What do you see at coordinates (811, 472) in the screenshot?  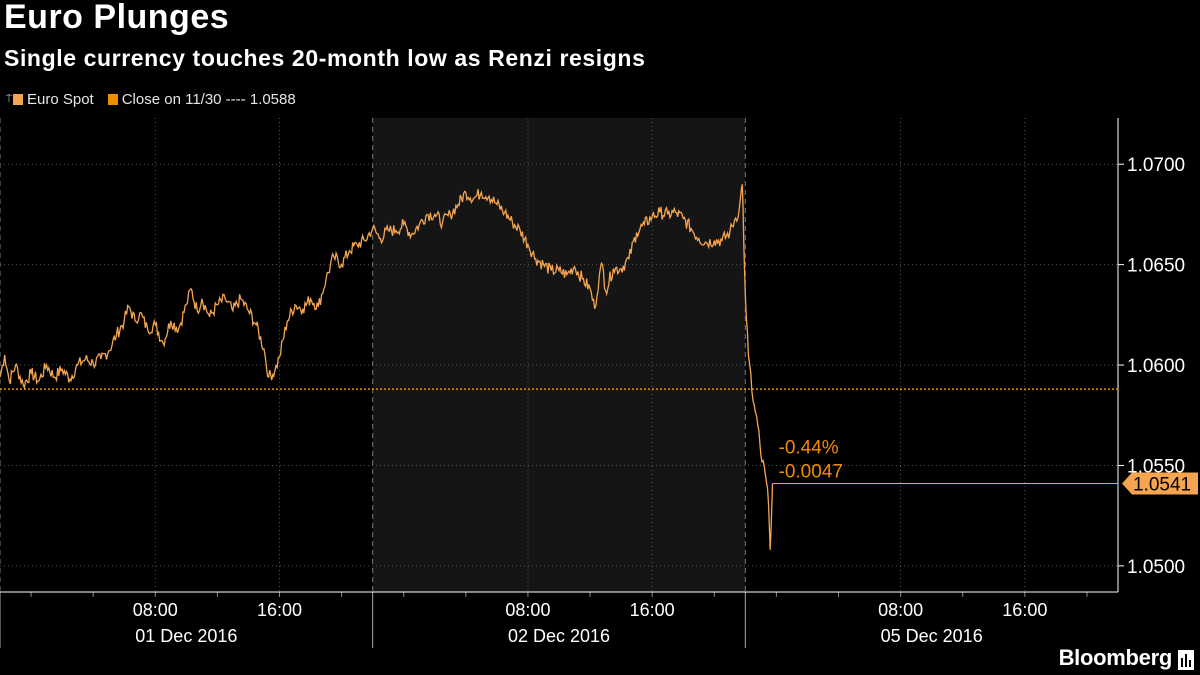 I see `change-absolute-annotation: -0.0047` at bounding box center [811, 472].